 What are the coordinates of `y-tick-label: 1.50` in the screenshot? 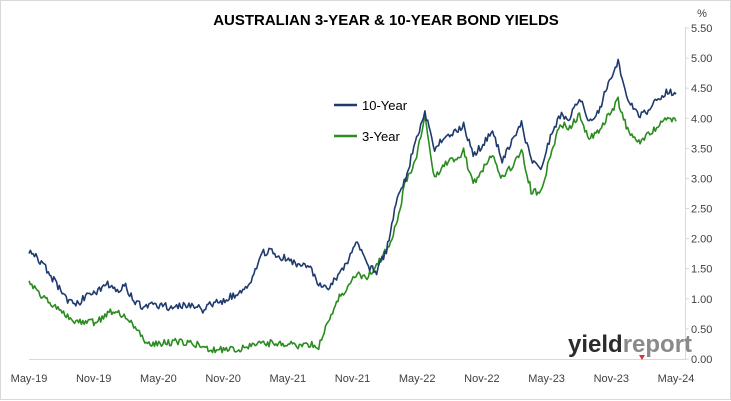 It's located at (701, 270).